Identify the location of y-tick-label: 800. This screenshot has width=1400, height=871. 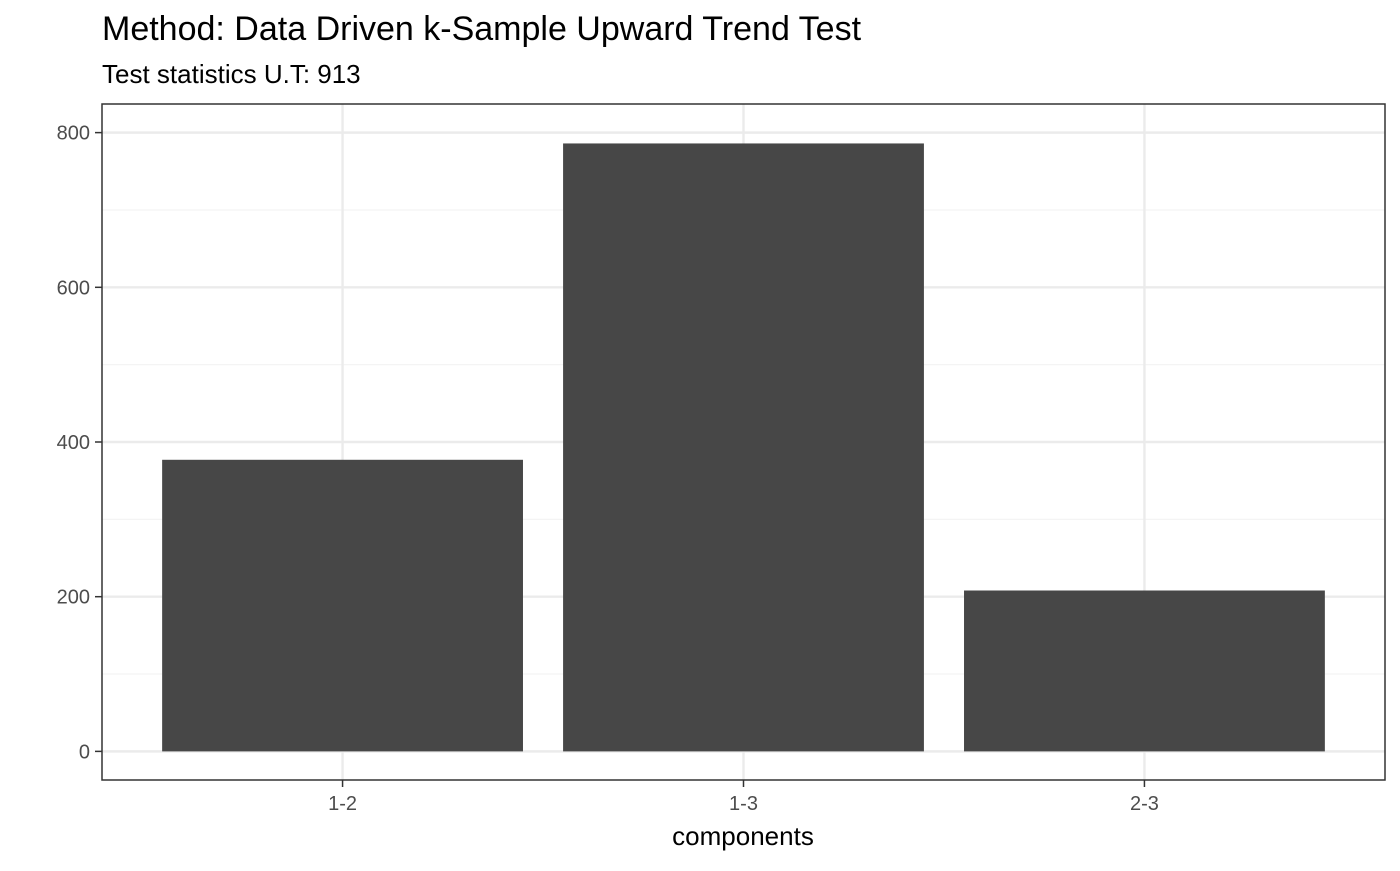
(73, 134).